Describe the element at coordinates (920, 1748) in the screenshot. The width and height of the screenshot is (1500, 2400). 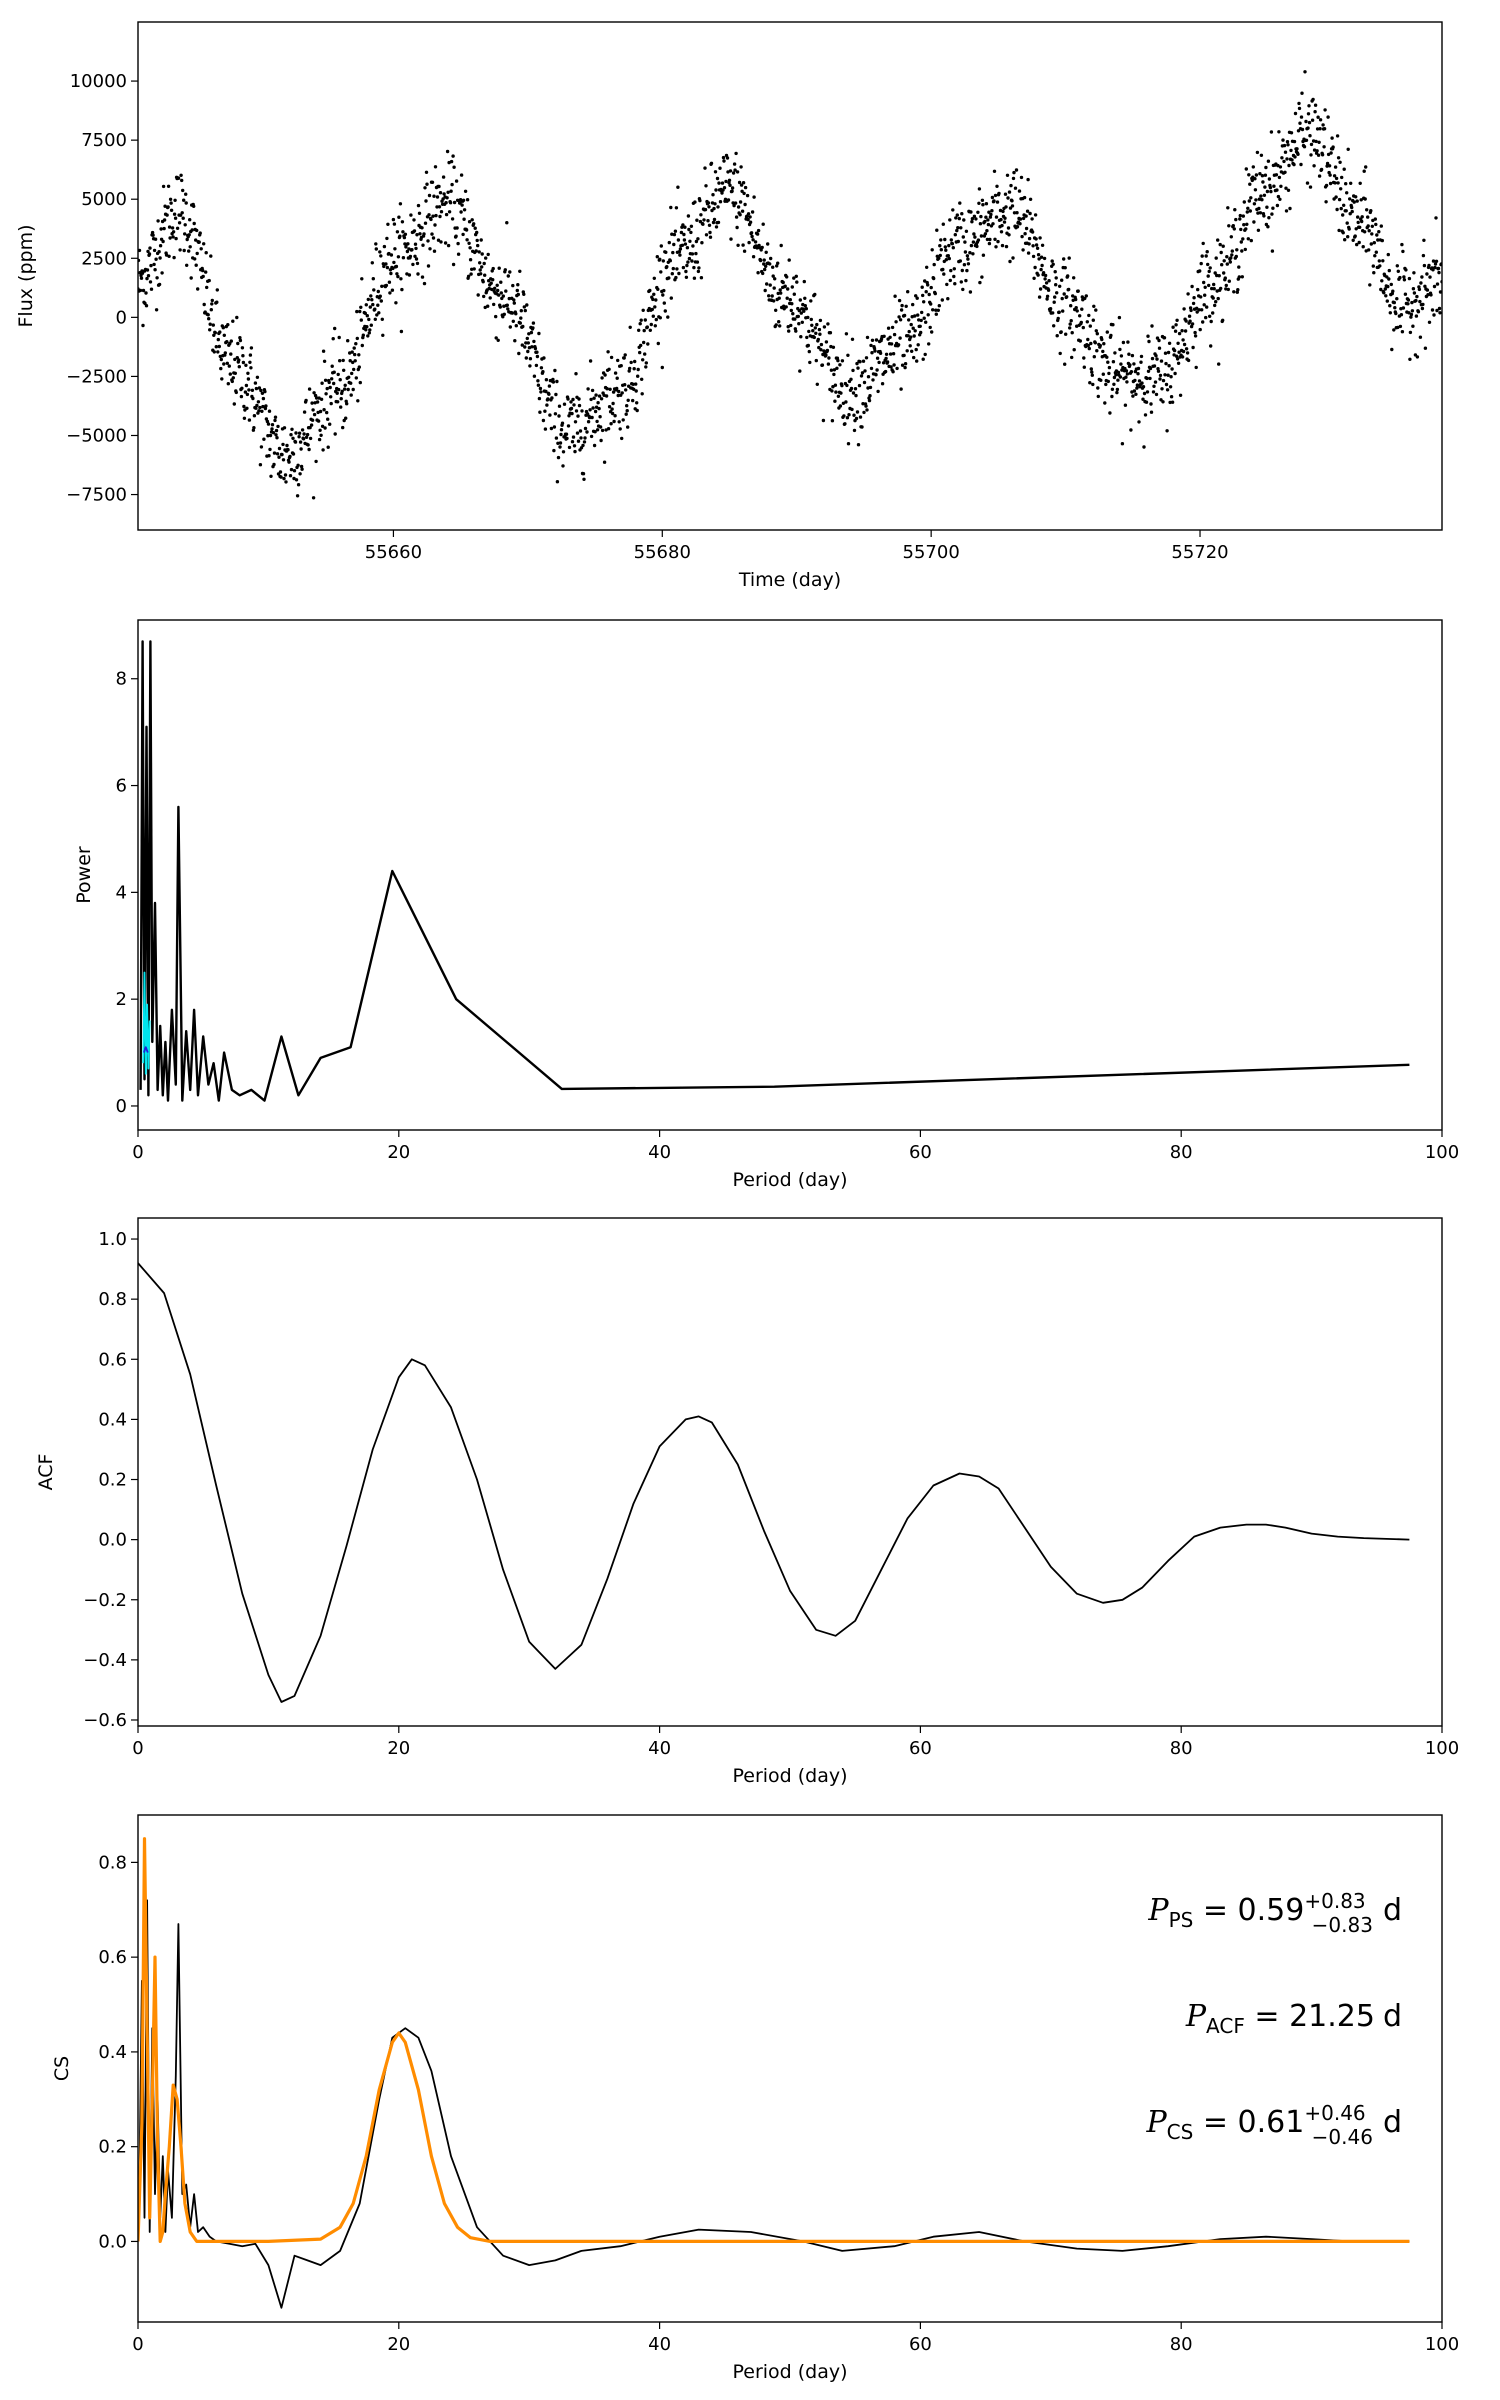
I see `xtick-label-3: 60` at that location.